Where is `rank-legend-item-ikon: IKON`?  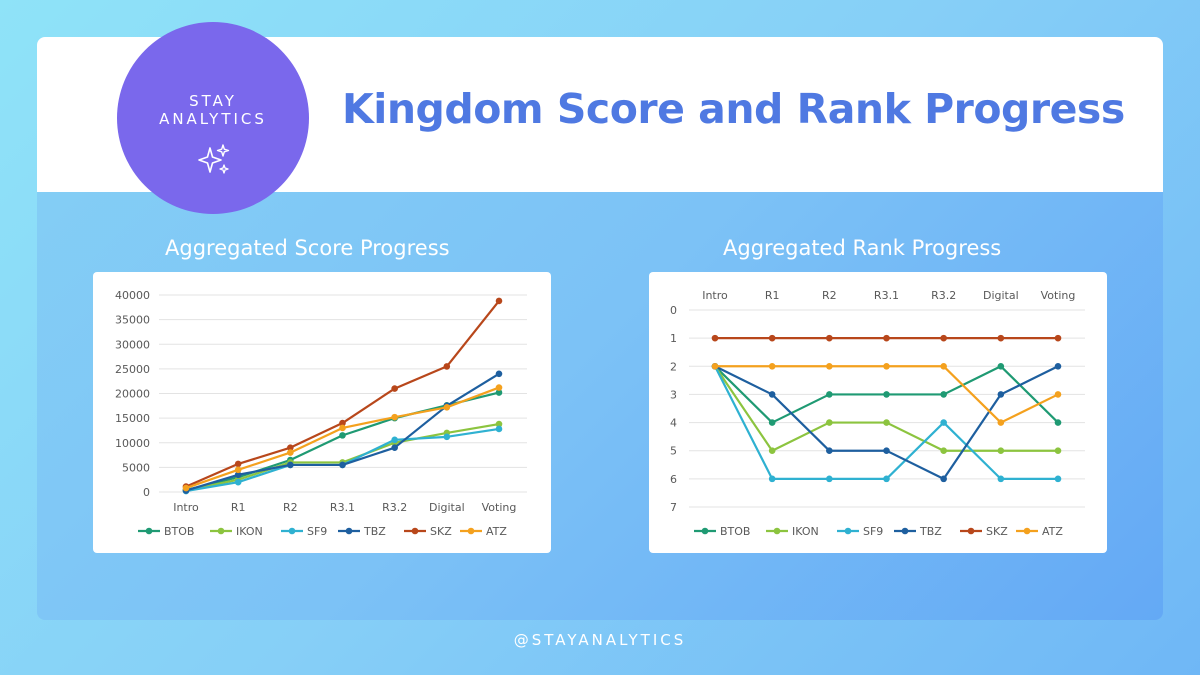 rank-legend-item-ikon: IKON is located at coordinates (792, 531).